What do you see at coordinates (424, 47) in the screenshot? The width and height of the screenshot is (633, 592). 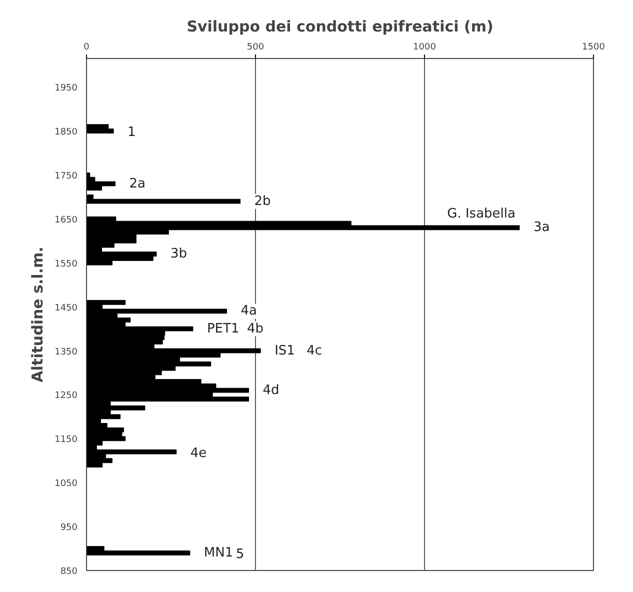 I see `x-tick-label: 1000` at bounding box center [424, 47].